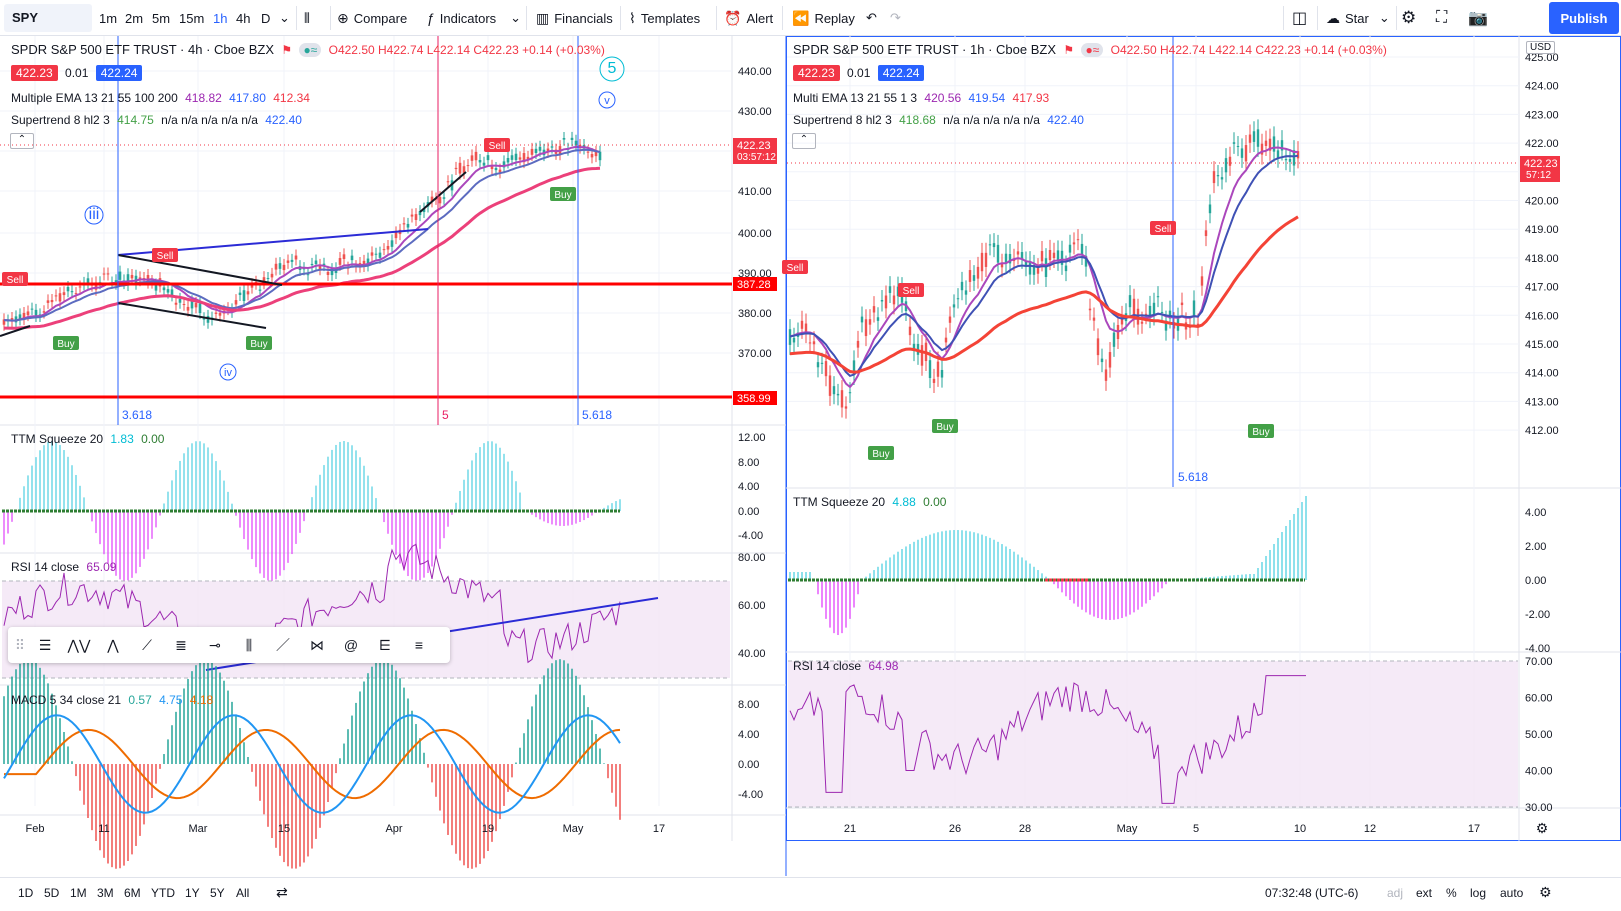 This screenshot has height=911, width=1621. I want to click on range-1y: 1Y, so click(192, 893).